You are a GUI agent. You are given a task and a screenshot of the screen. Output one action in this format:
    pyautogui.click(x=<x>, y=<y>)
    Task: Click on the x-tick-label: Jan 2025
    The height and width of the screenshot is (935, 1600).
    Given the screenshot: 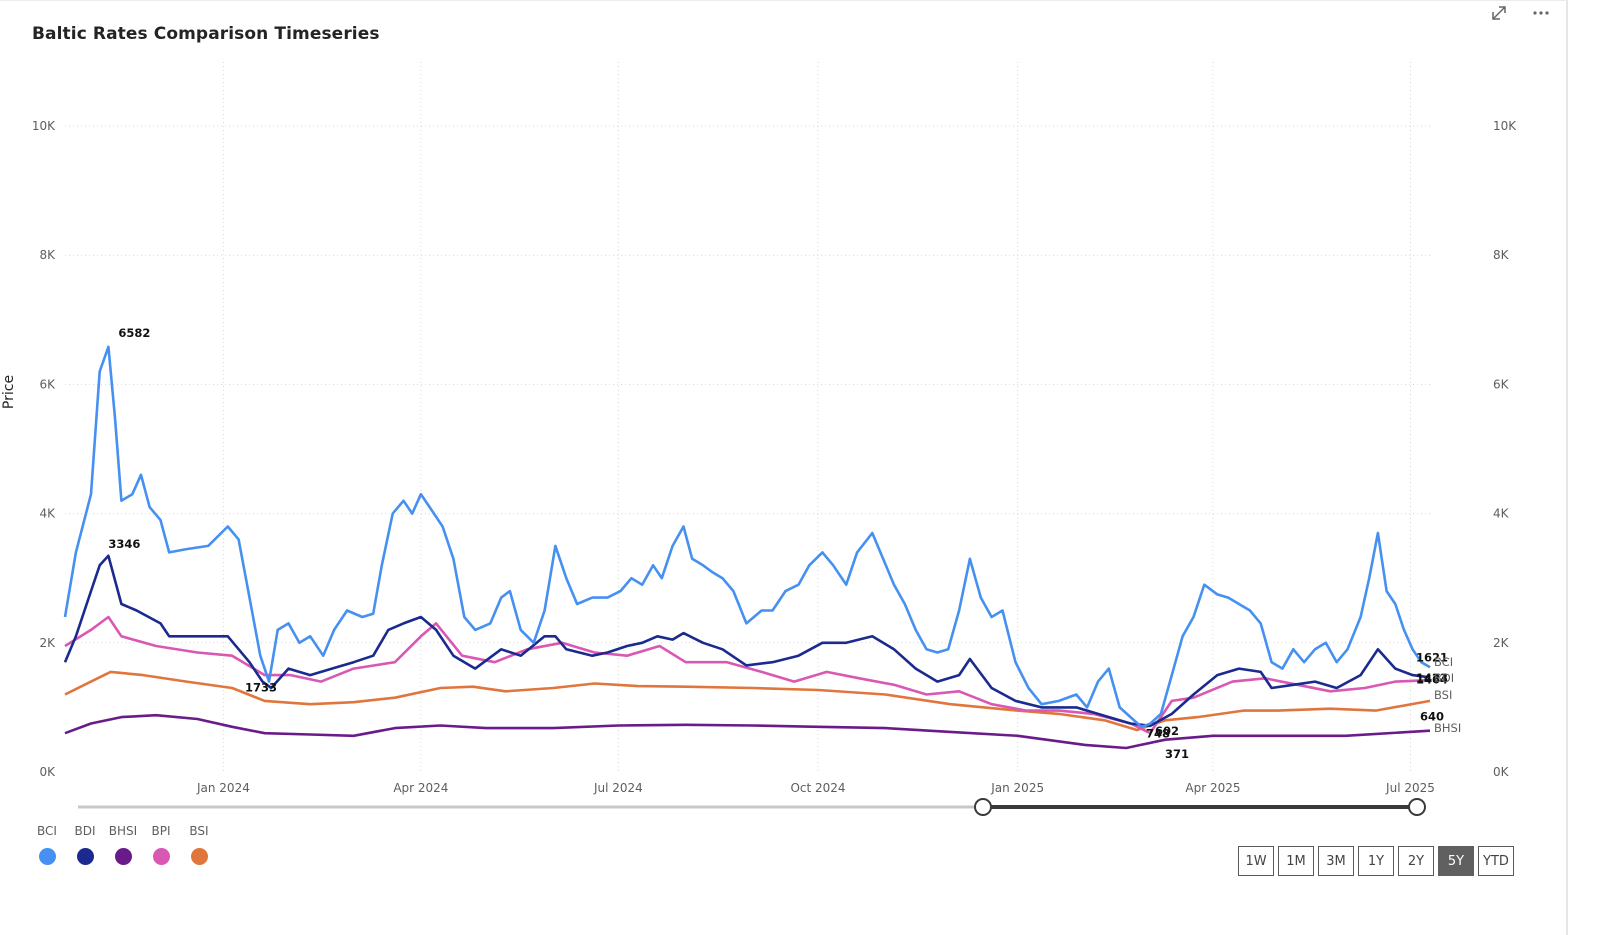 What is the action you would take?
    pyautogui.click(x=1017, y=788)
    